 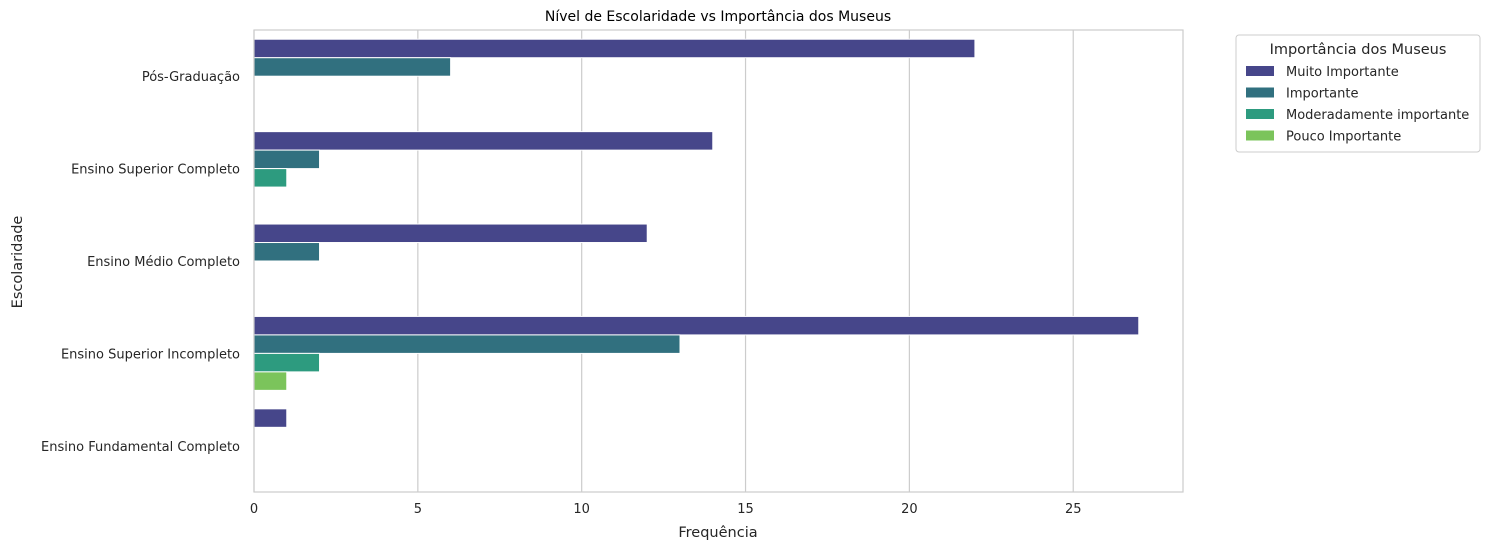 What do you see at coordinates (155, 170) in the screenshot?
I see `y-tick-label: Ensino Superior Completo` at bounding box center [155, 170].